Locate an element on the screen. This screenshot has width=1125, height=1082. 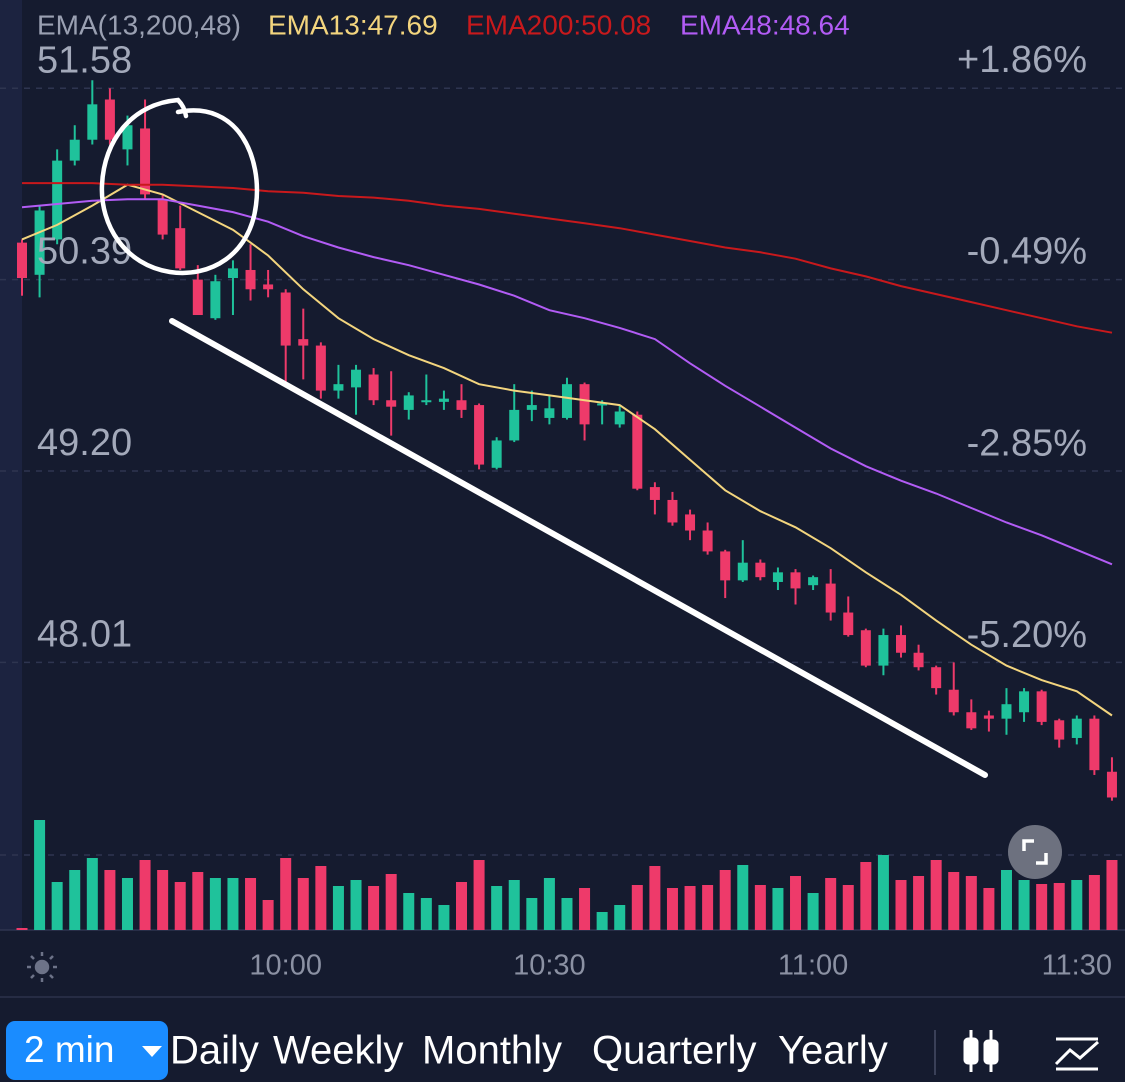
period-button: Quarterly is located at coordinates (674, 1051).